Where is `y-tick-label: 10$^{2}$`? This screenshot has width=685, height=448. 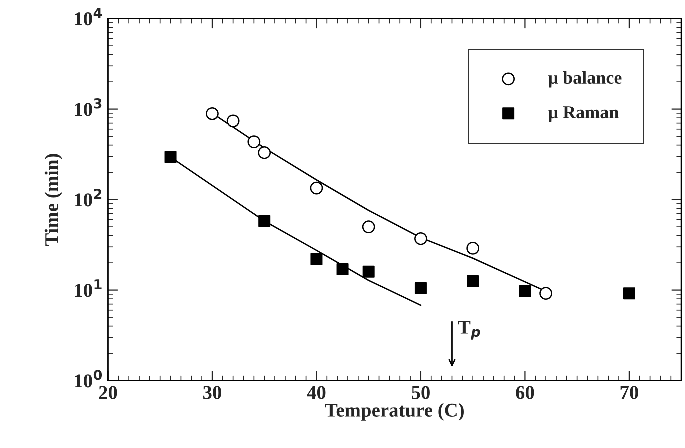
y-tick-label: 10$^{2}$ is located at coordinates (88, 197).